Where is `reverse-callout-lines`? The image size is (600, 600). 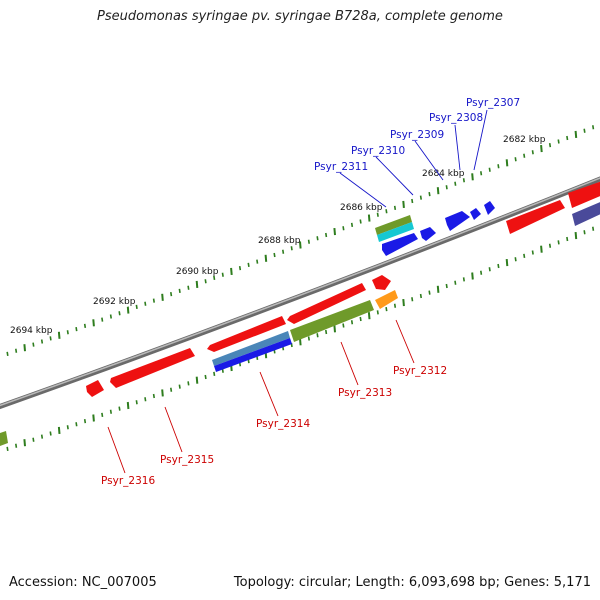
reverse-callout-lines is located at coordinates (261, 396).